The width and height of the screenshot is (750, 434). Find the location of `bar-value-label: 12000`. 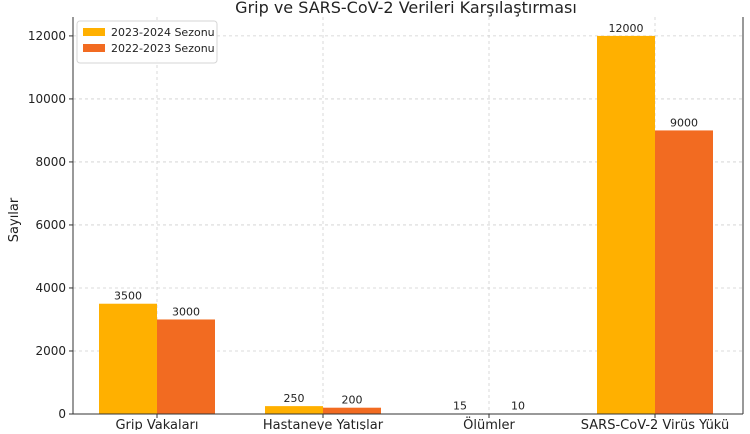

bar-value-label: 12000 is located at coordinates (626, 28).